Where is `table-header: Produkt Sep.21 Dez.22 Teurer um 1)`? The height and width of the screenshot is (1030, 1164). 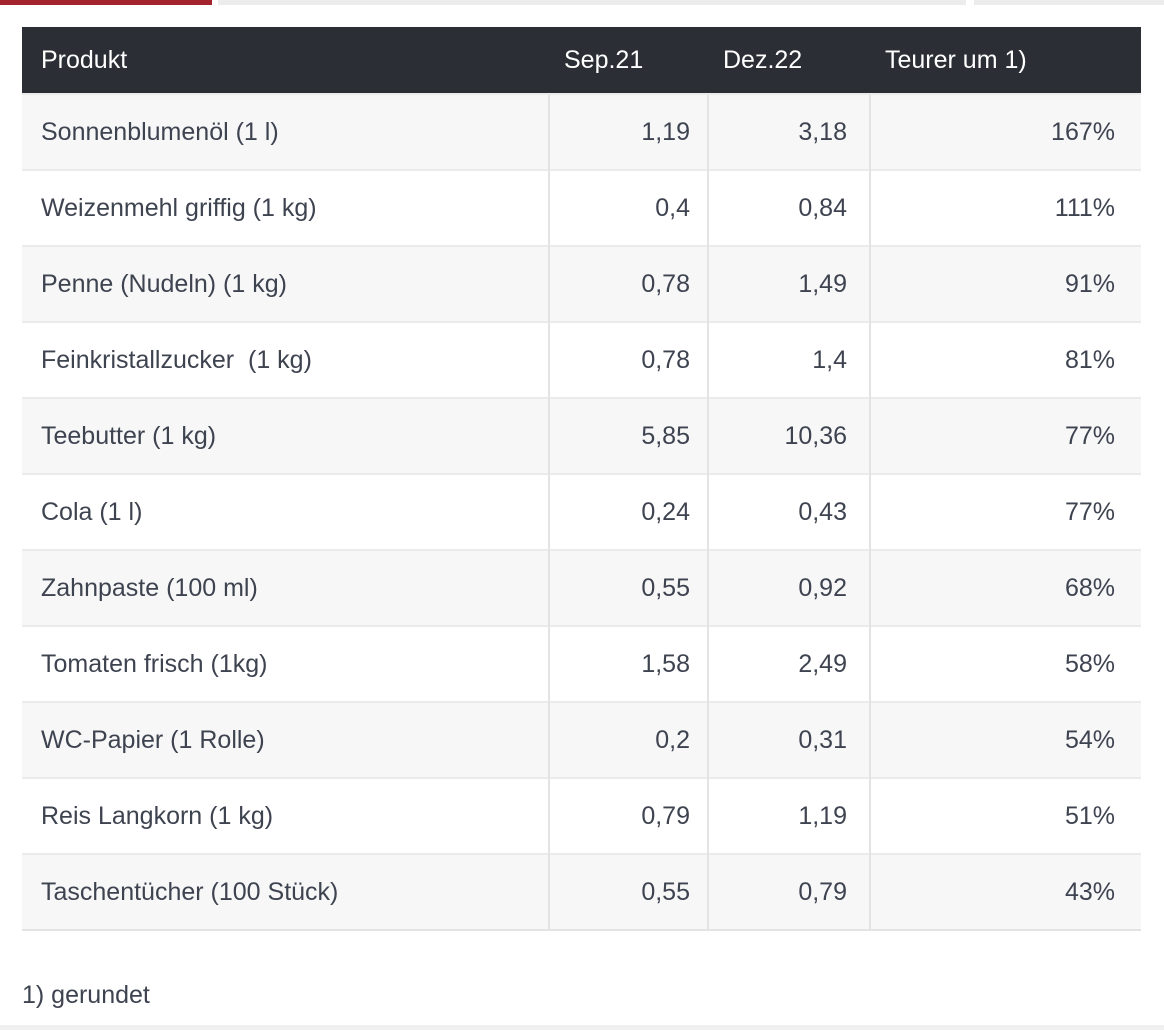
table-header: Produkt Sep.21 Dez.22 Teurer um 1) is located at coordinates (581, 60).